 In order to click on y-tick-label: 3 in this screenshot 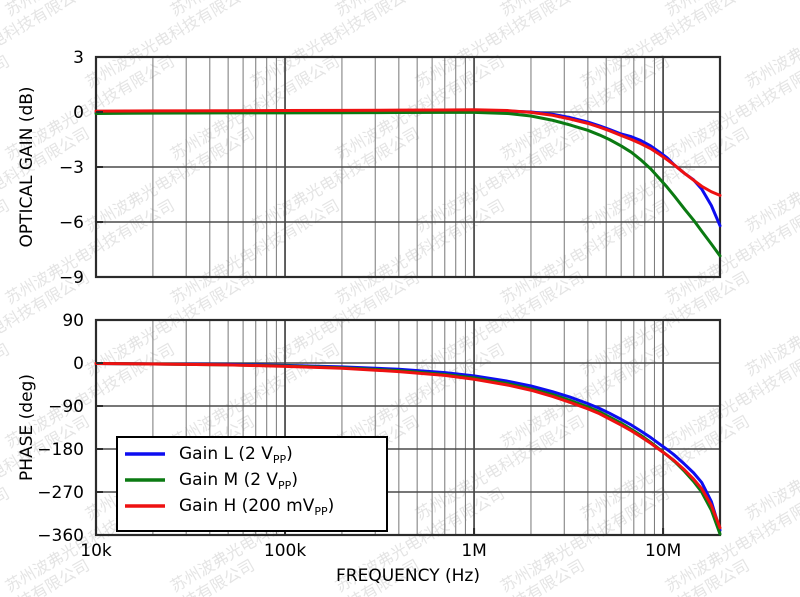, I will do `click(78, 58)`.